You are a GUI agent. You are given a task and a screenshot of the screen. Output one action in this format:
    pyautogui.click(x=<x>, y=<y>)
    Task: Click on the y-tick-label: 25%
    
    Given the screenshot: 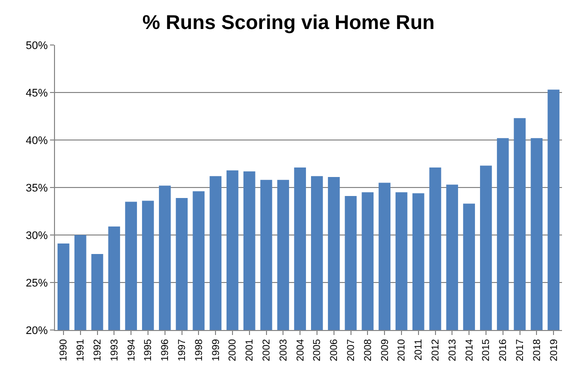 What is the action you would take?
    pyautogui.click(x=37, y=283)
    